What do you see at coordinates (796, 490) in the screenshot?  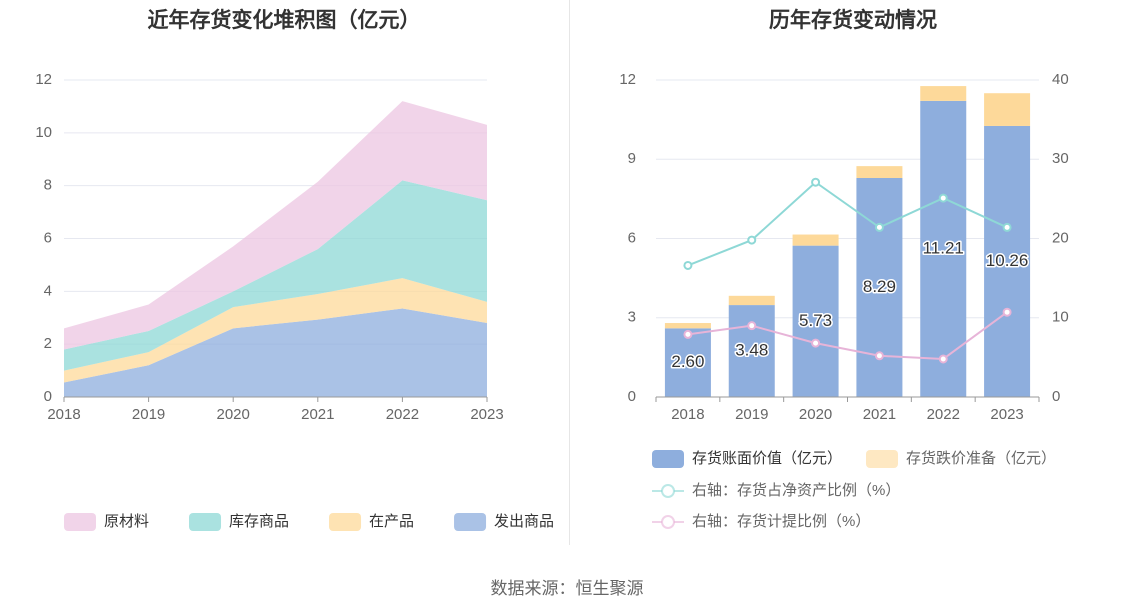 I see `legend-label: 右轴：存货占净资产比例（%）` at bounding box center [796, 490].